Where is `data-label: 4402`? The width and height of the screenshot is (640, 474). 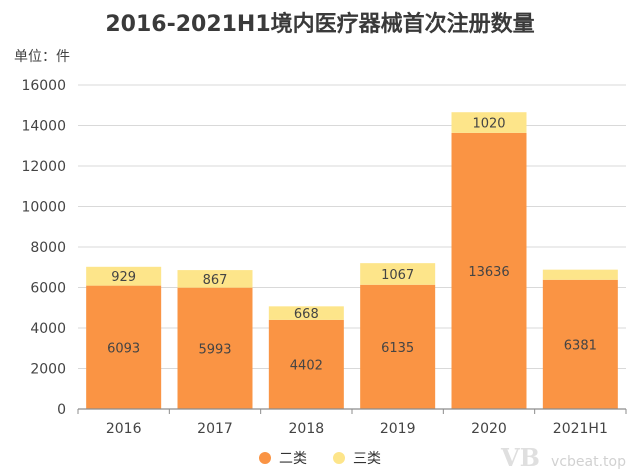 data-label: 4402 is located at coordinates (306, 365).